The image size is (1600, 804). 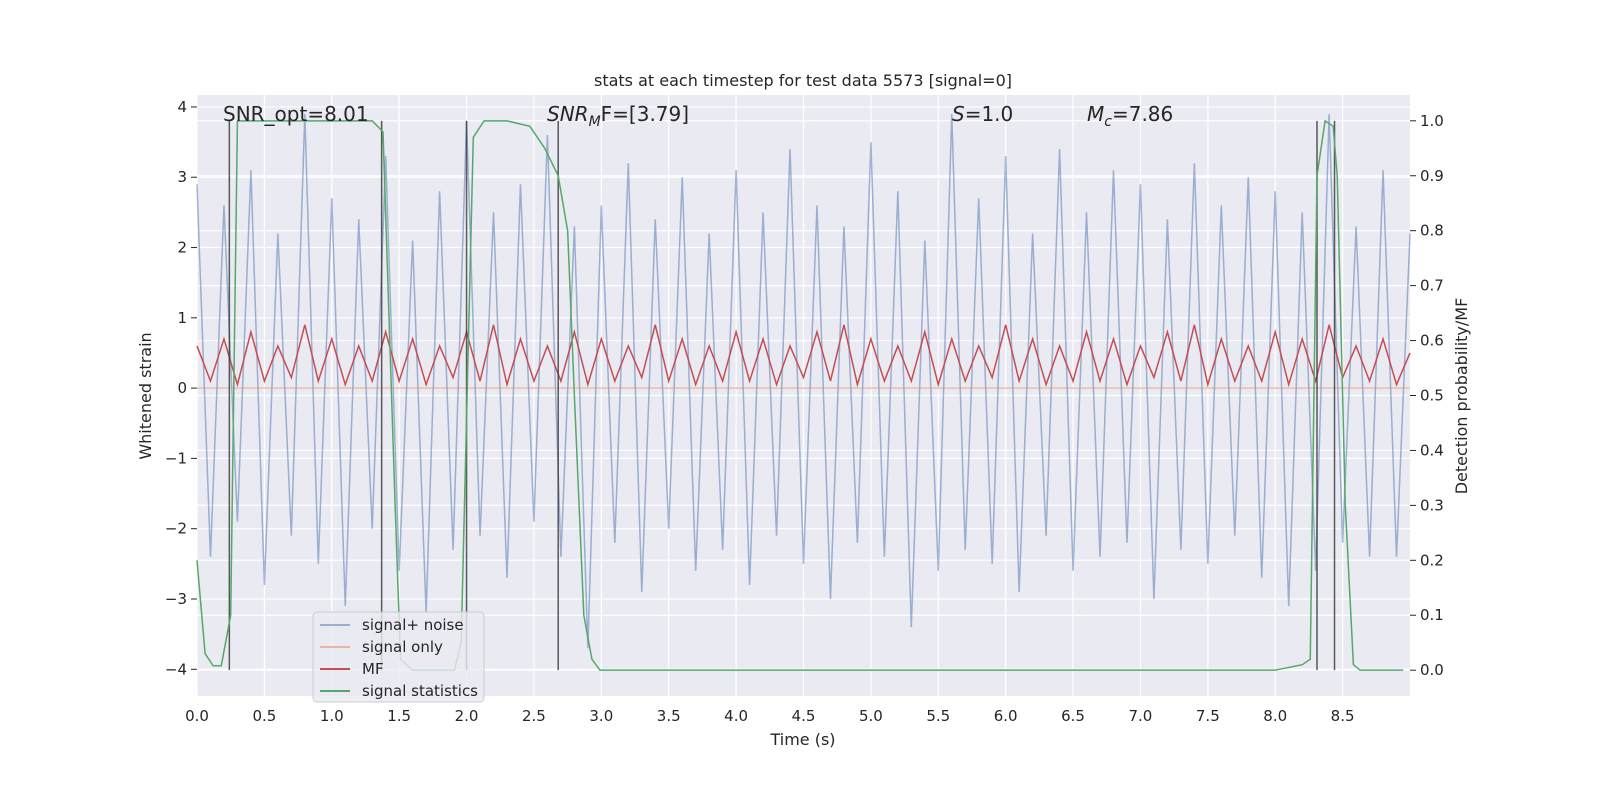 I want to click on x-tick-label: 2.0, so click(x=467, y=716).